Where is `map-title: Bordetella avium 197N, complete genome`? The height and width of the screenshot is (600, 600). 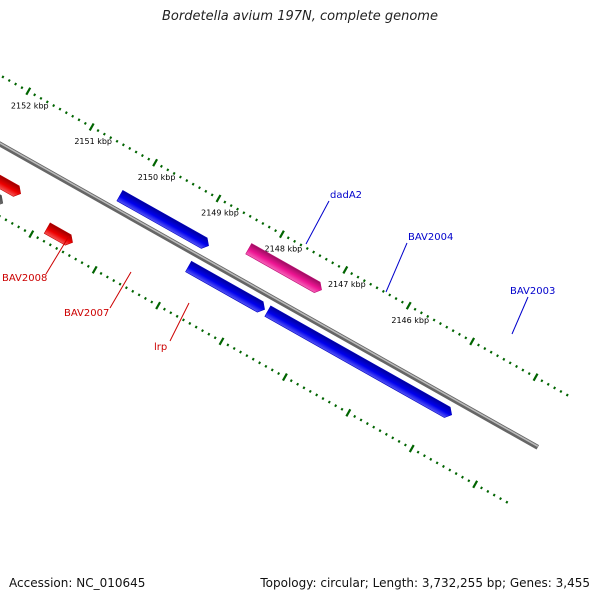 map-title: Bordetella avium 197N, complete genome is located at coordinates (300, 16).